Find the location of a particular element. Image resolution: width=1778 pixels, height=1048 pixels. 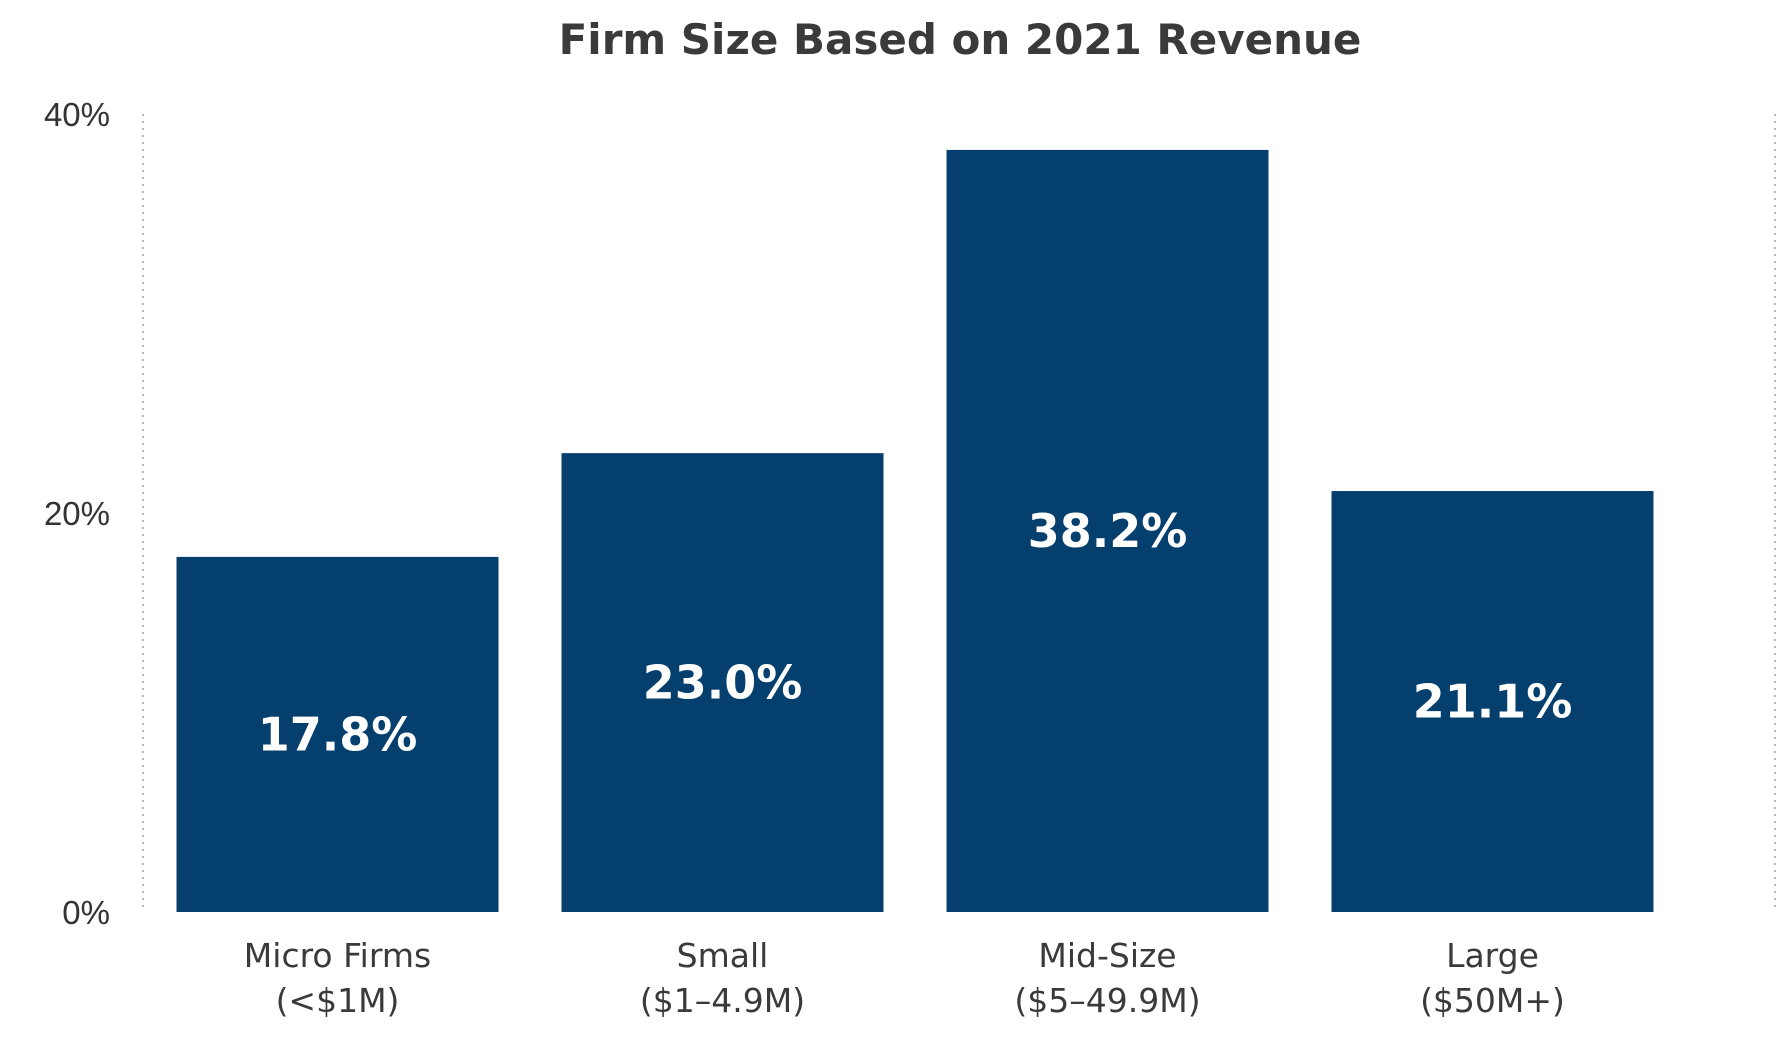

y-tick-label: 0% is located at coordinates (86, 912).